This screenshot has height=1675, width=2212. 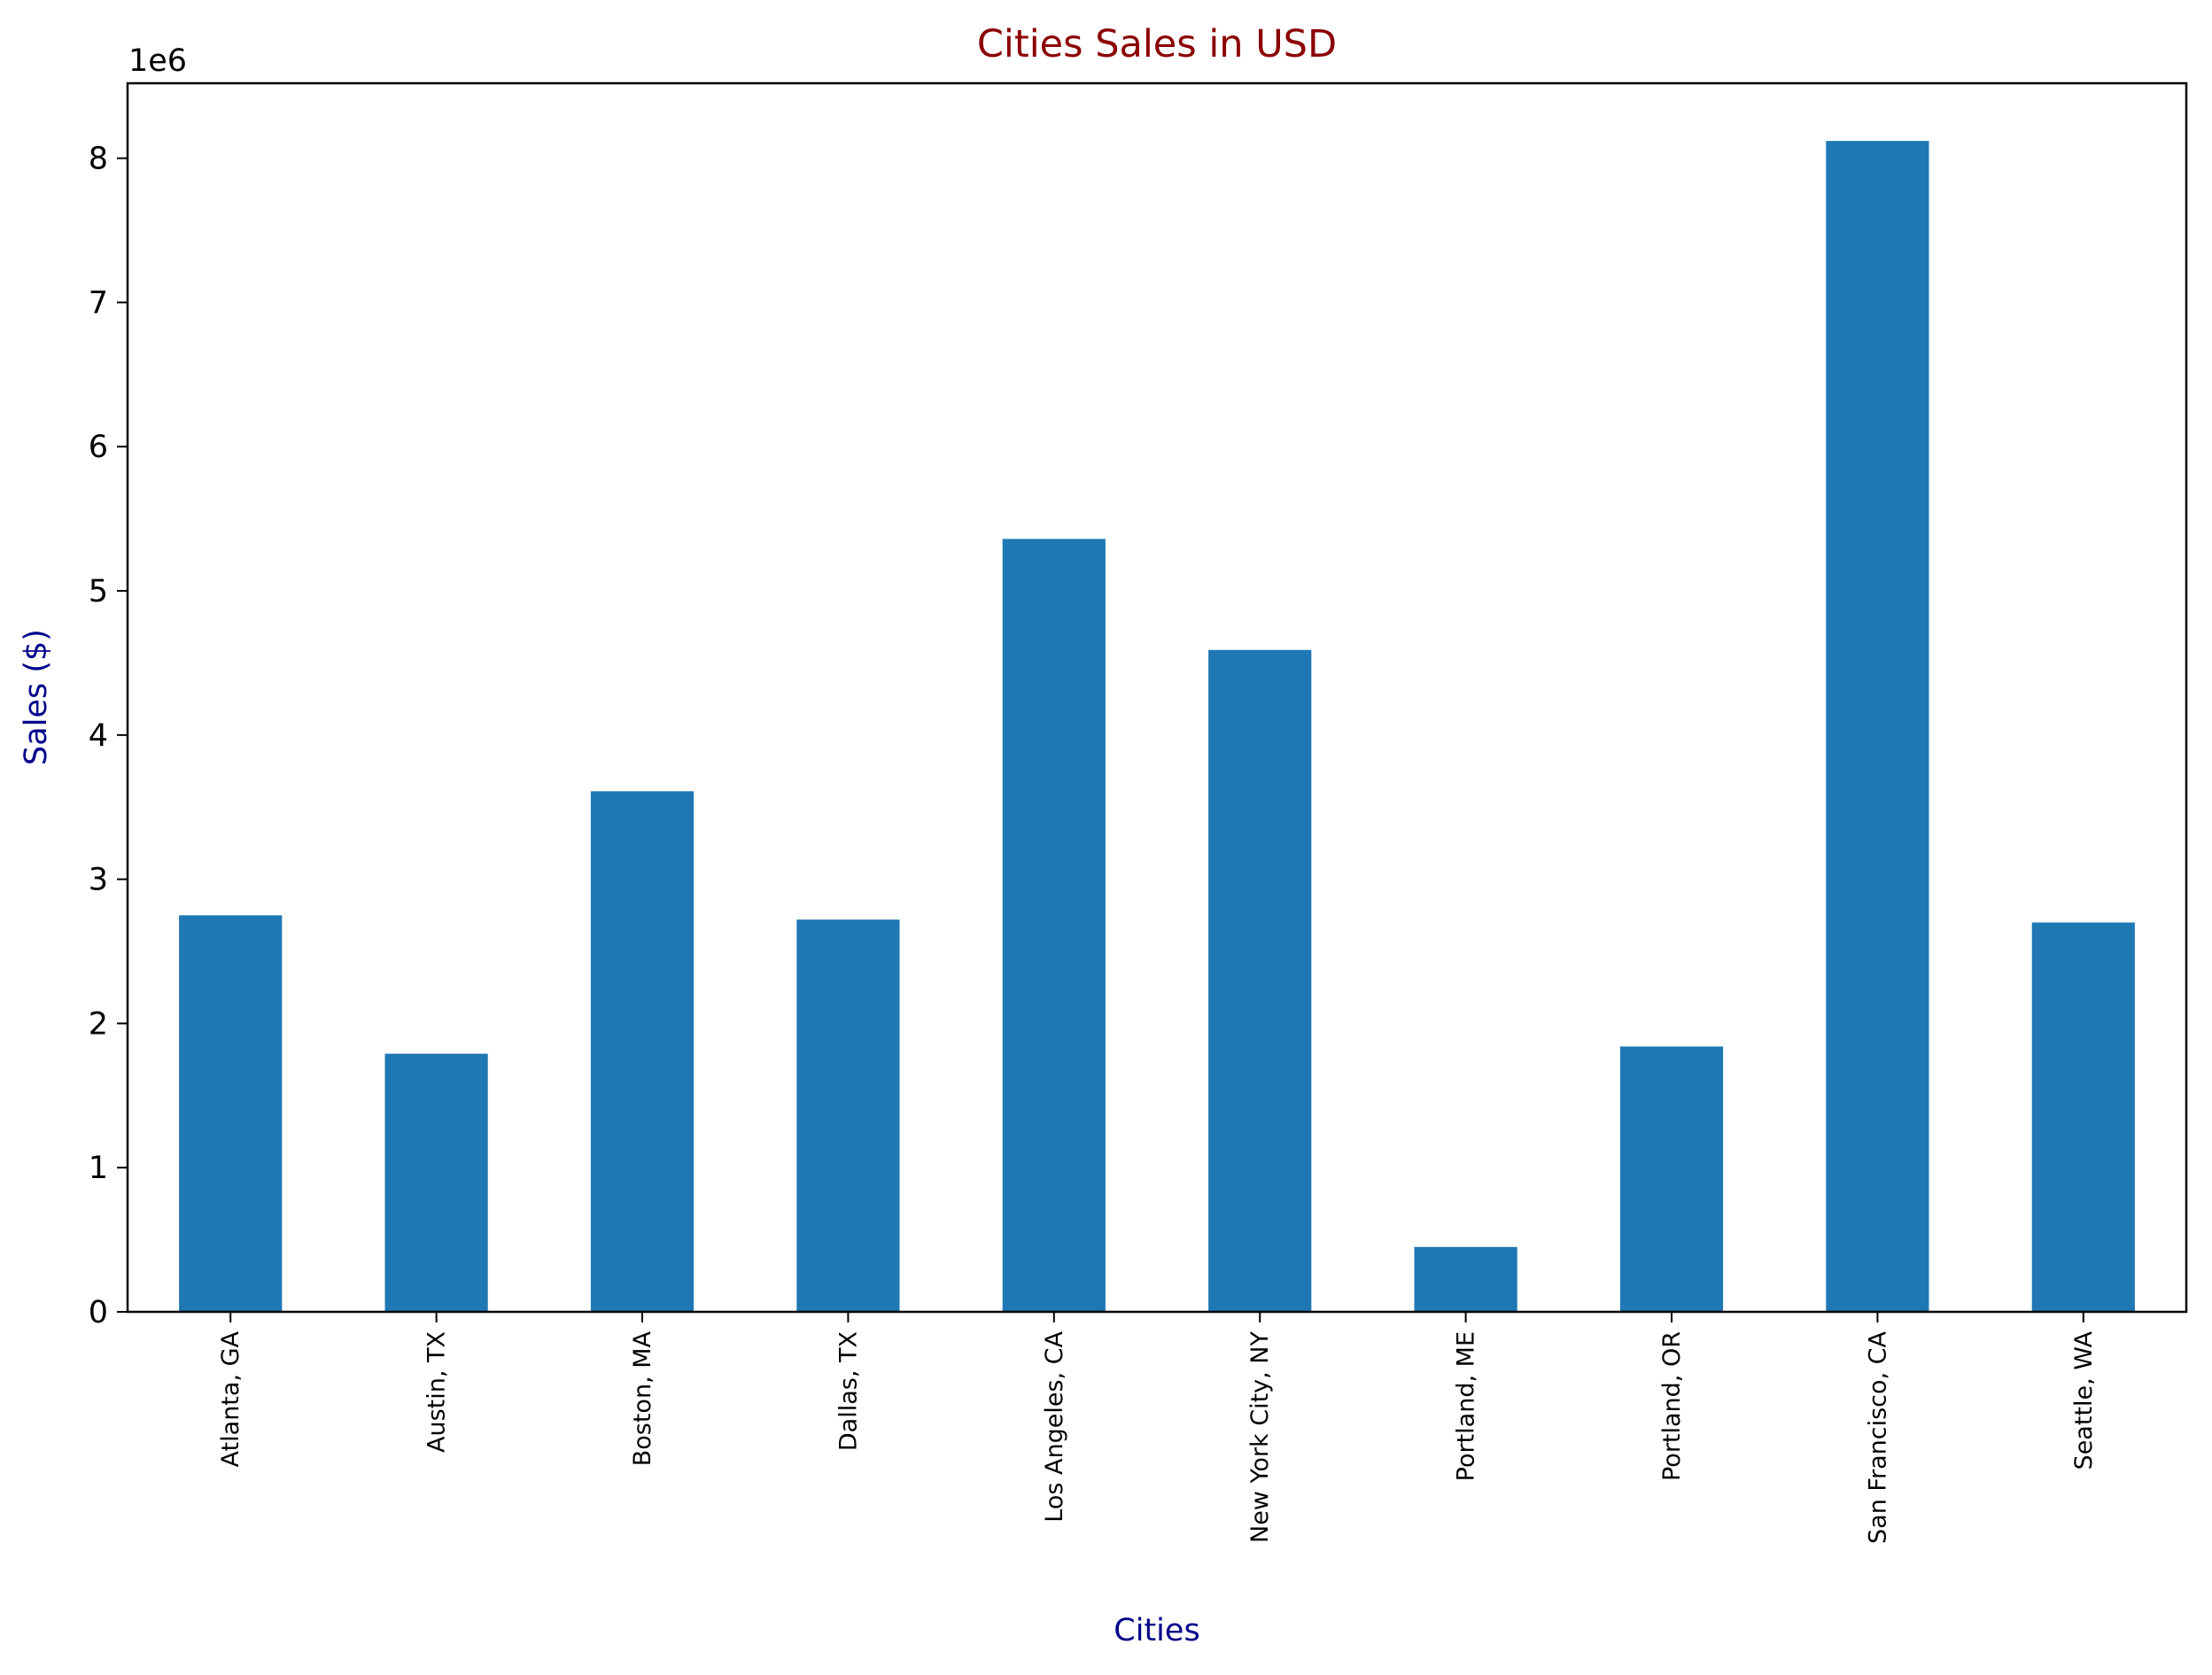 I want to click on x-tick-label: Los Angeles, CA, so click(x=1054, y=1426).